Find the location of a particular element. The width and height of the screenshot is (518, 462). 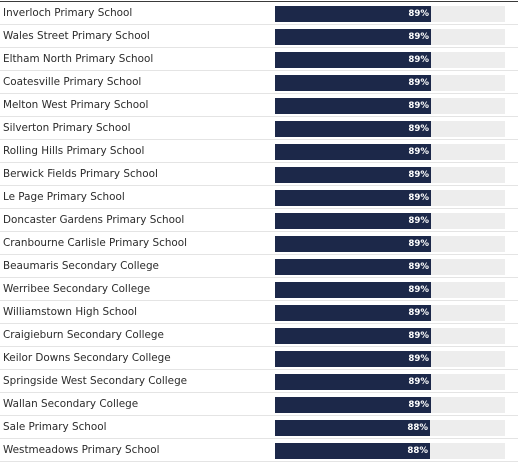

table-row: Wallan Secondary College 89% is located at coordinates (259, 404).